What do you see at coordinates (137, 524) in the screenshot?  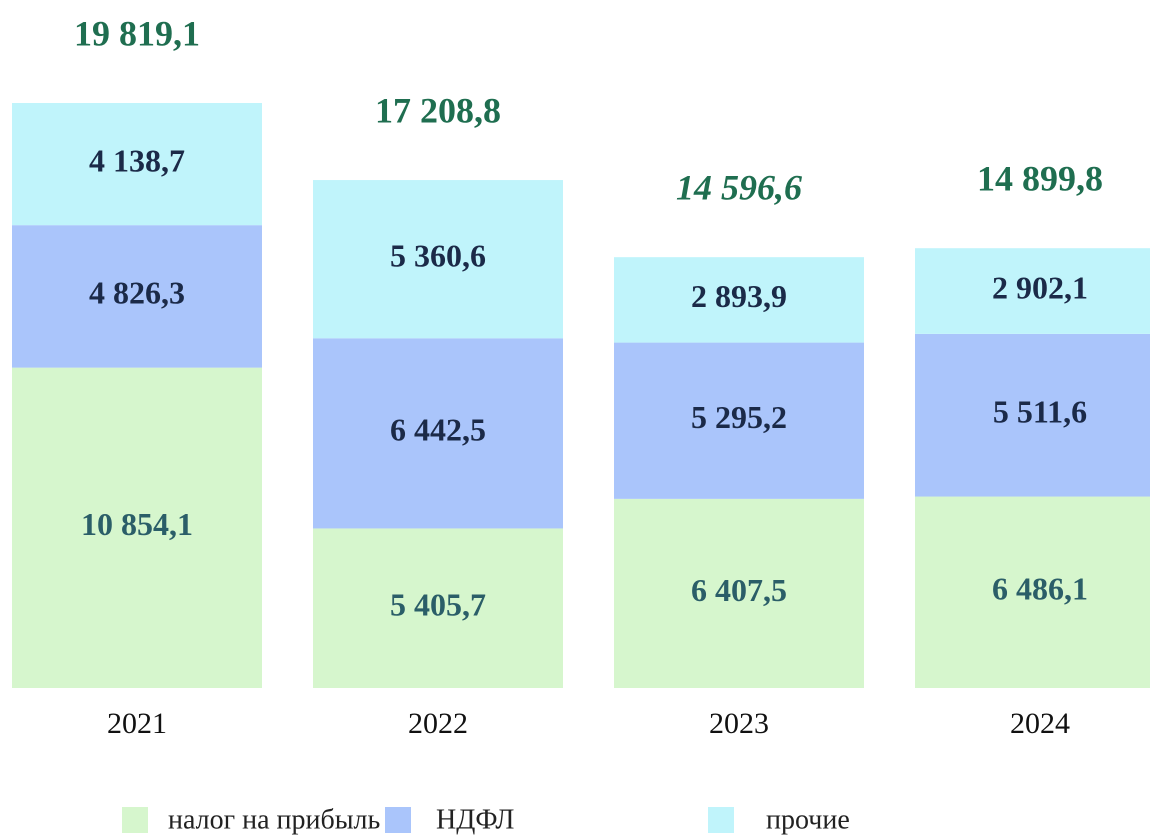 I see `value-label: 10 854,1` at bounding box center [137, 524].